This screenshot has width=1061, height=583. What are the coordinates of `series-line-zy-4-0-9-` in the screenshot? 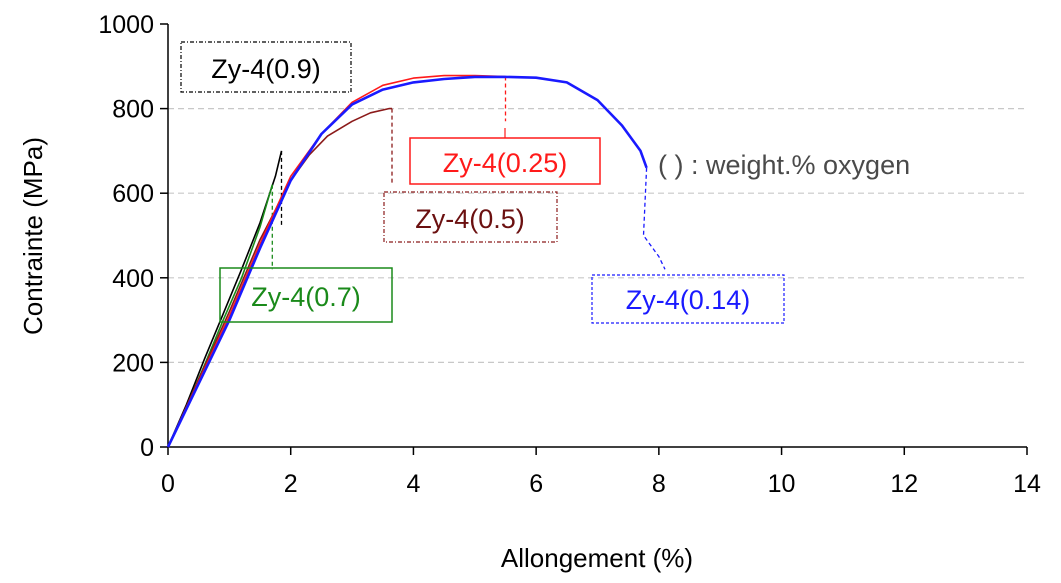 It's located at (225, 299).